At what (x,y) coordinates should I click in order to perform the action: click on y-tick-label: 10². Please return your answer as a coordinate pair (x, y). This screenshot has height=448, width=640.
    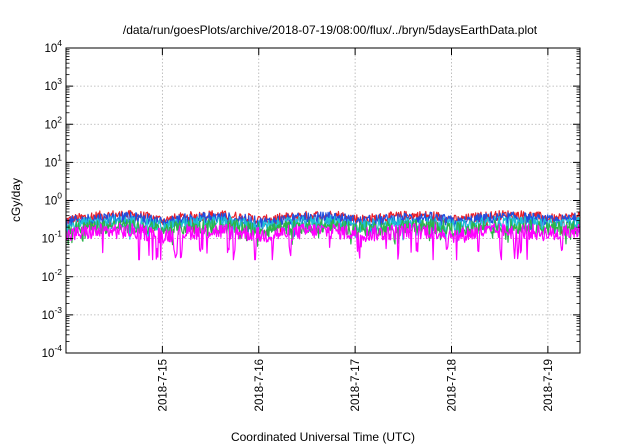
    Looking at the image, I should click on (53, 122).